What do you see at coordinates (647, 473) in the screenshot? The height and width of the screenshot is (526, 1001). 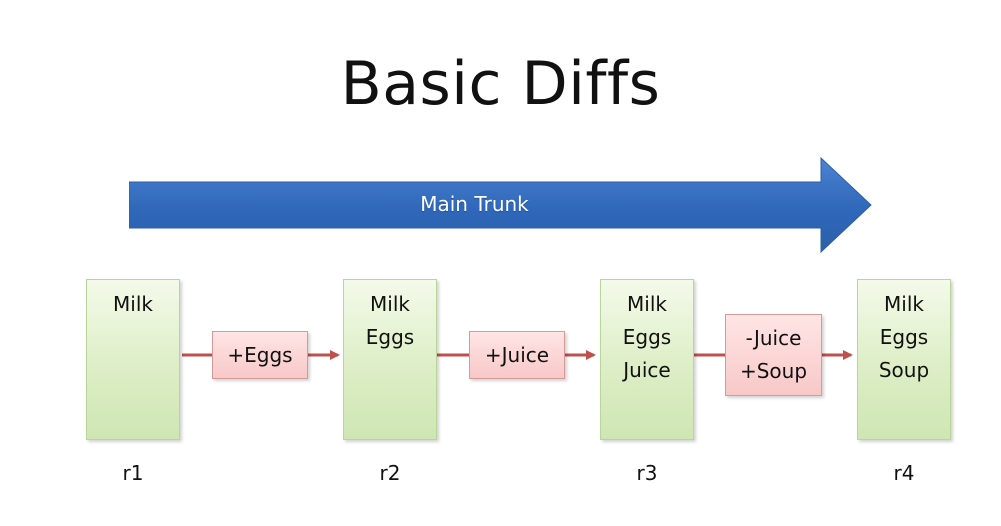 I see `revision-label-r3: r3` at bounding box center [647, 473].